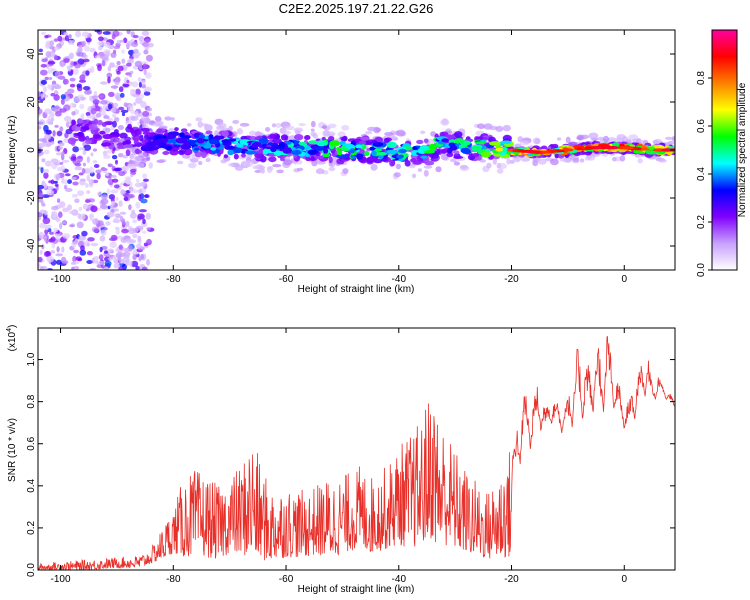 The image size is (750, 600). I want to click on snr-ytick-label: 0.8, so click(31, 401).